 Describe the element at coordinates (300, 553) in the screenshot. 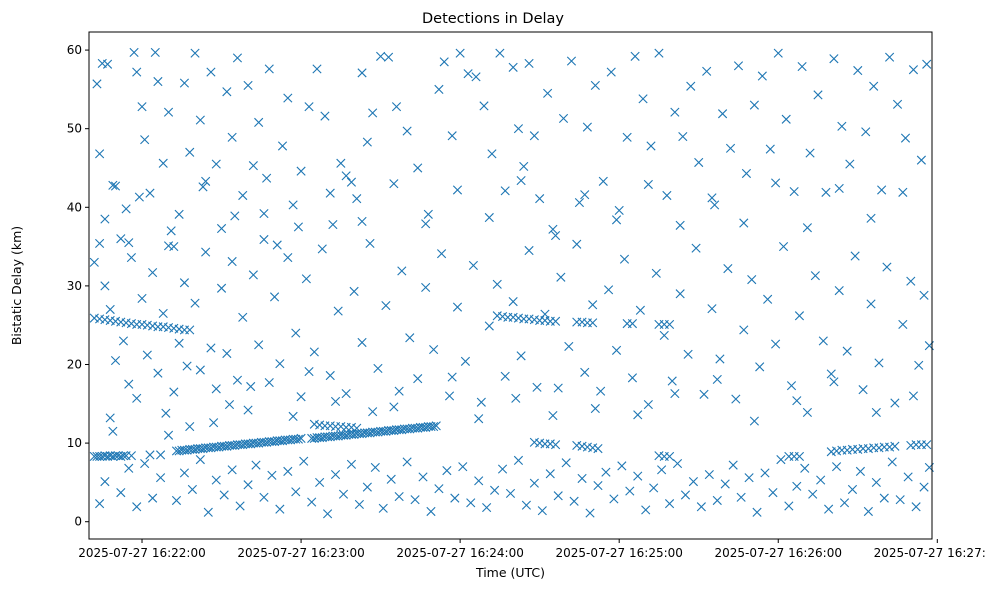

I see `x-tick-label: 2025-07-27 16:23:00` at that location.